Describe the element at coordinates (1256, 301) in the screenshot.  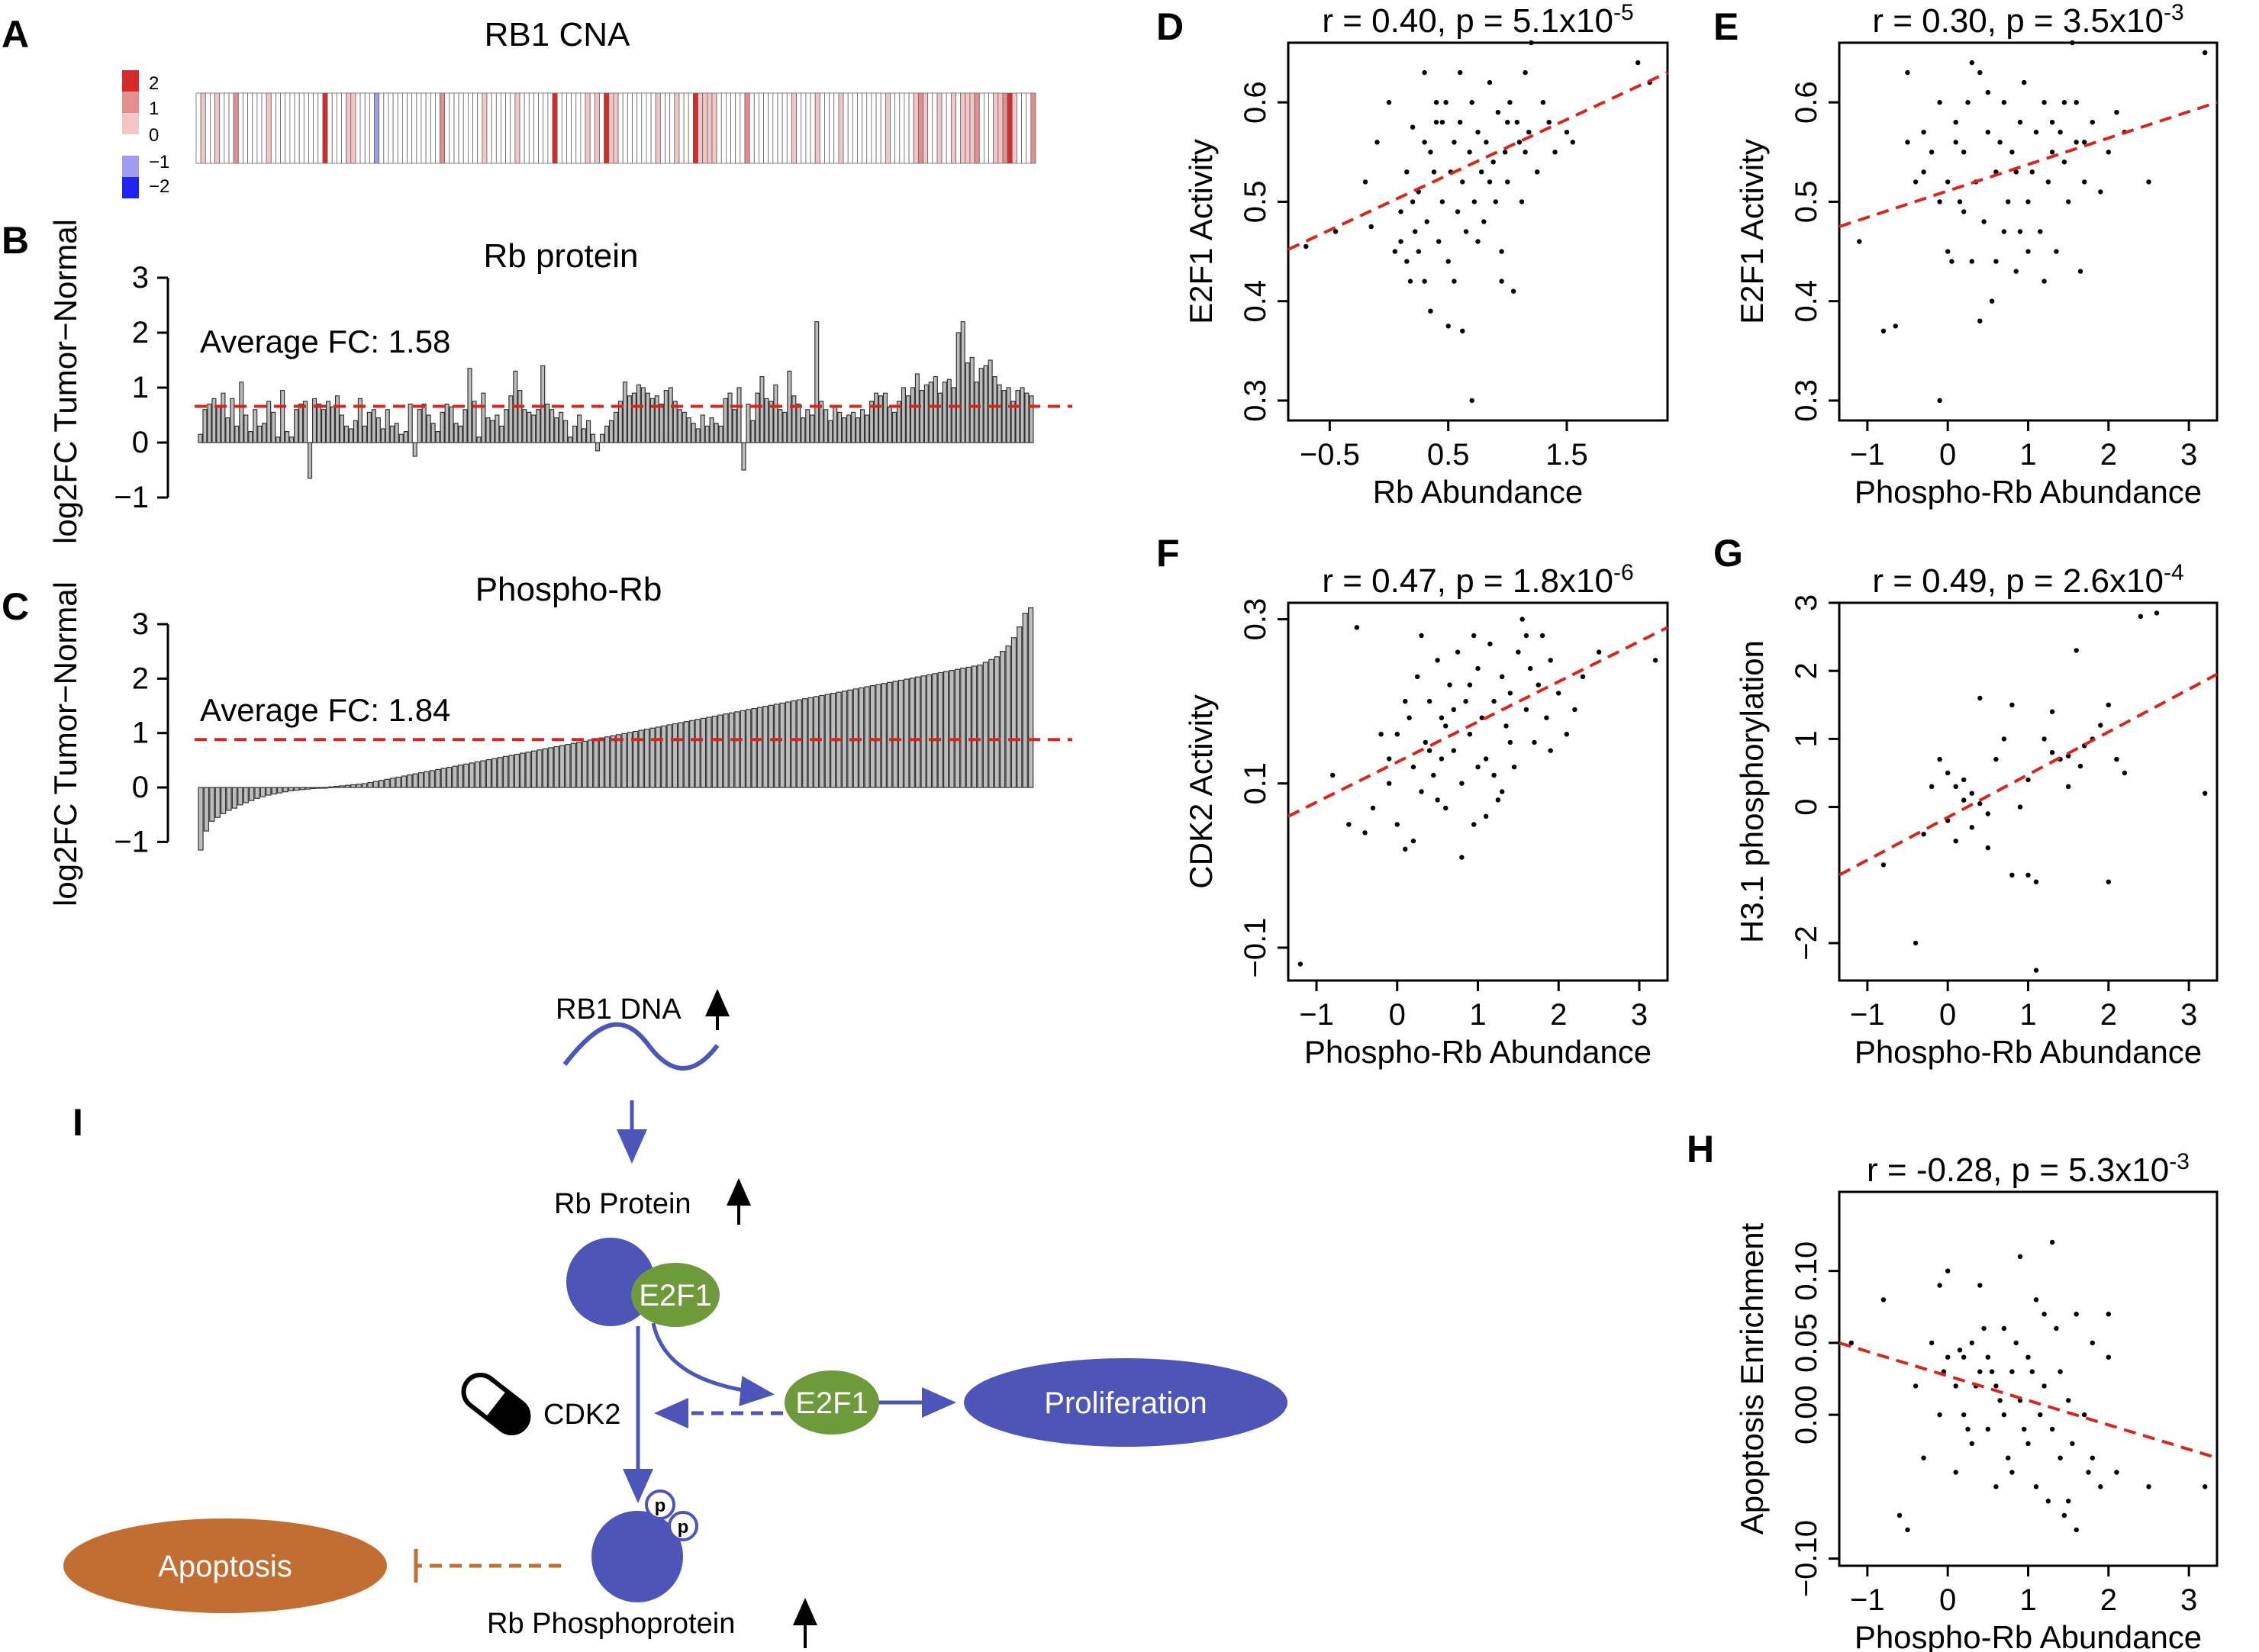
I see `panel-d-y-tick-label: 0.4` at that location.